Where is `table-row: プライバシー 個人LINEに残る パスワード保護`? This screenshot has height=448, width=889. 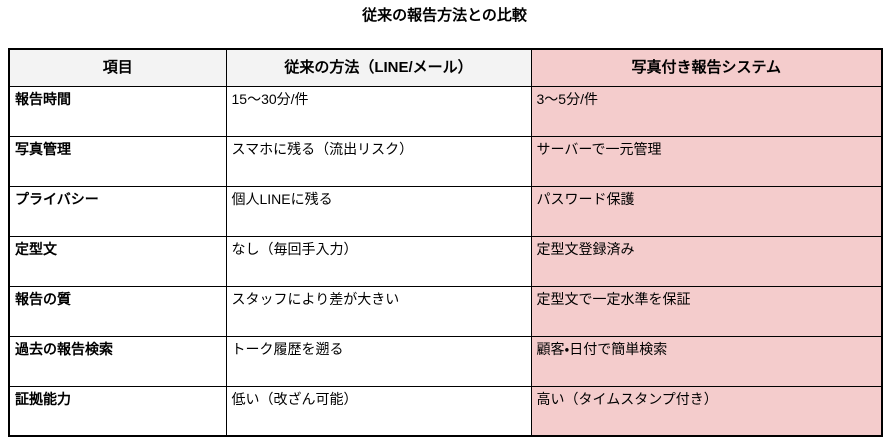
table-row: プライバシー 個人LINEに残る パスワード保護 is located at coordinates (445, 211).